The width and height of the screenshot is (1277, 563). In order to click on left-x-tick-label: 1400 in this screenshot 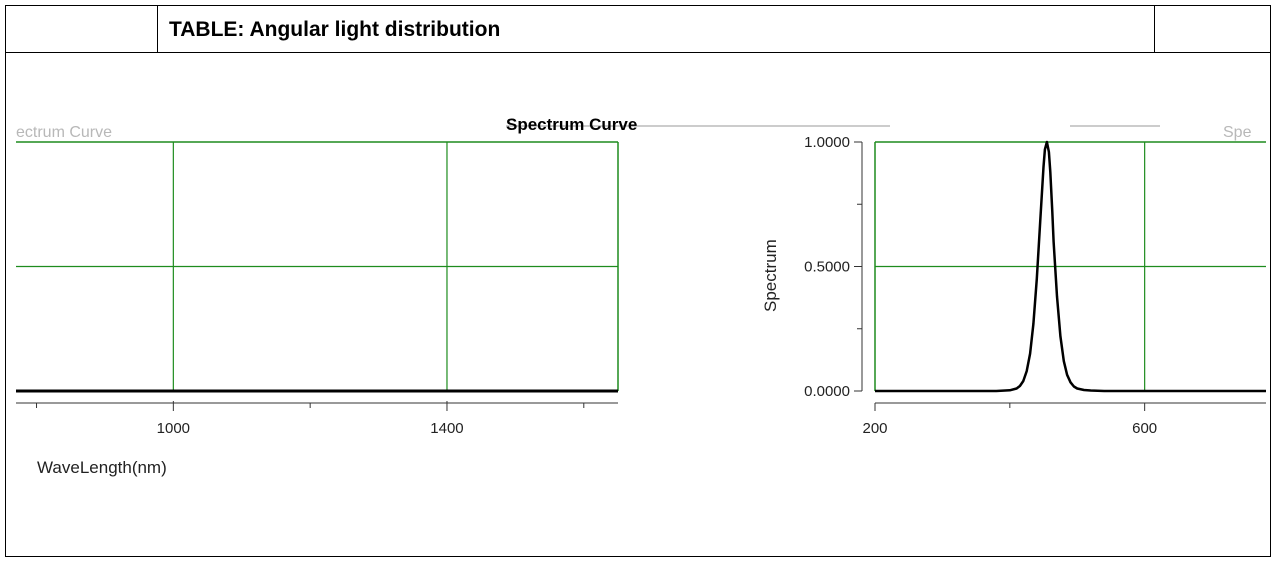, I will do `click(446, 428)`.